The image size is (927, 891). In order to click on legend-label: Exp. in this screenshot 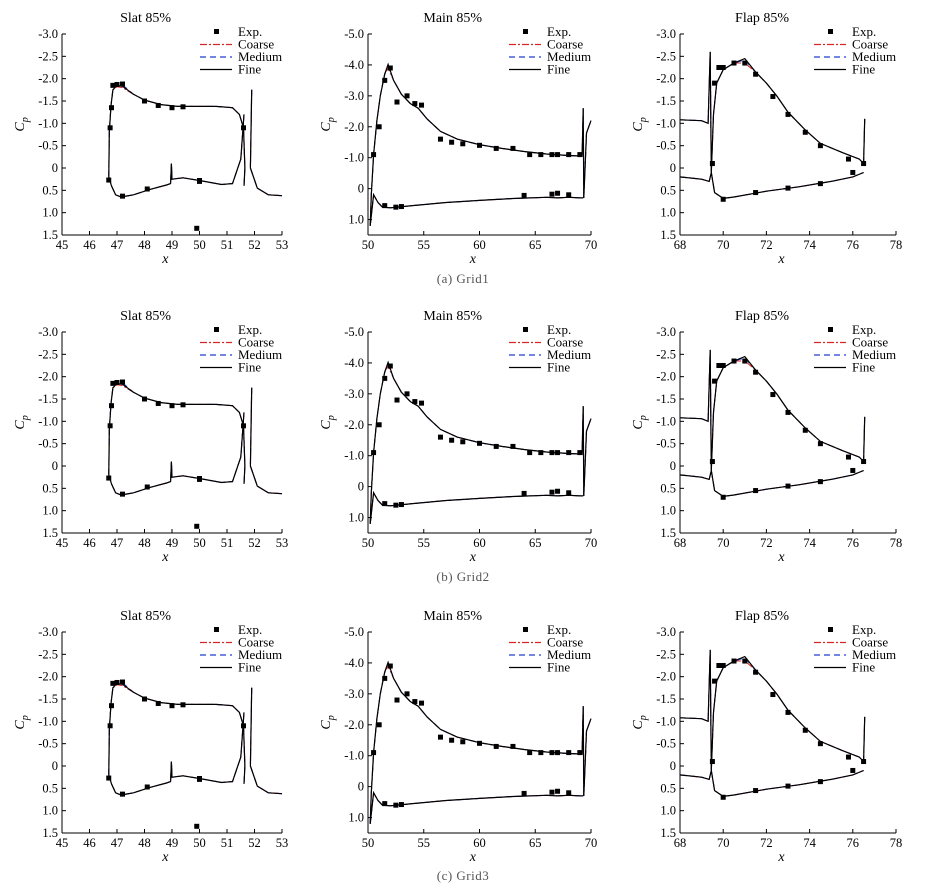, I will do `click(559, 629)`.